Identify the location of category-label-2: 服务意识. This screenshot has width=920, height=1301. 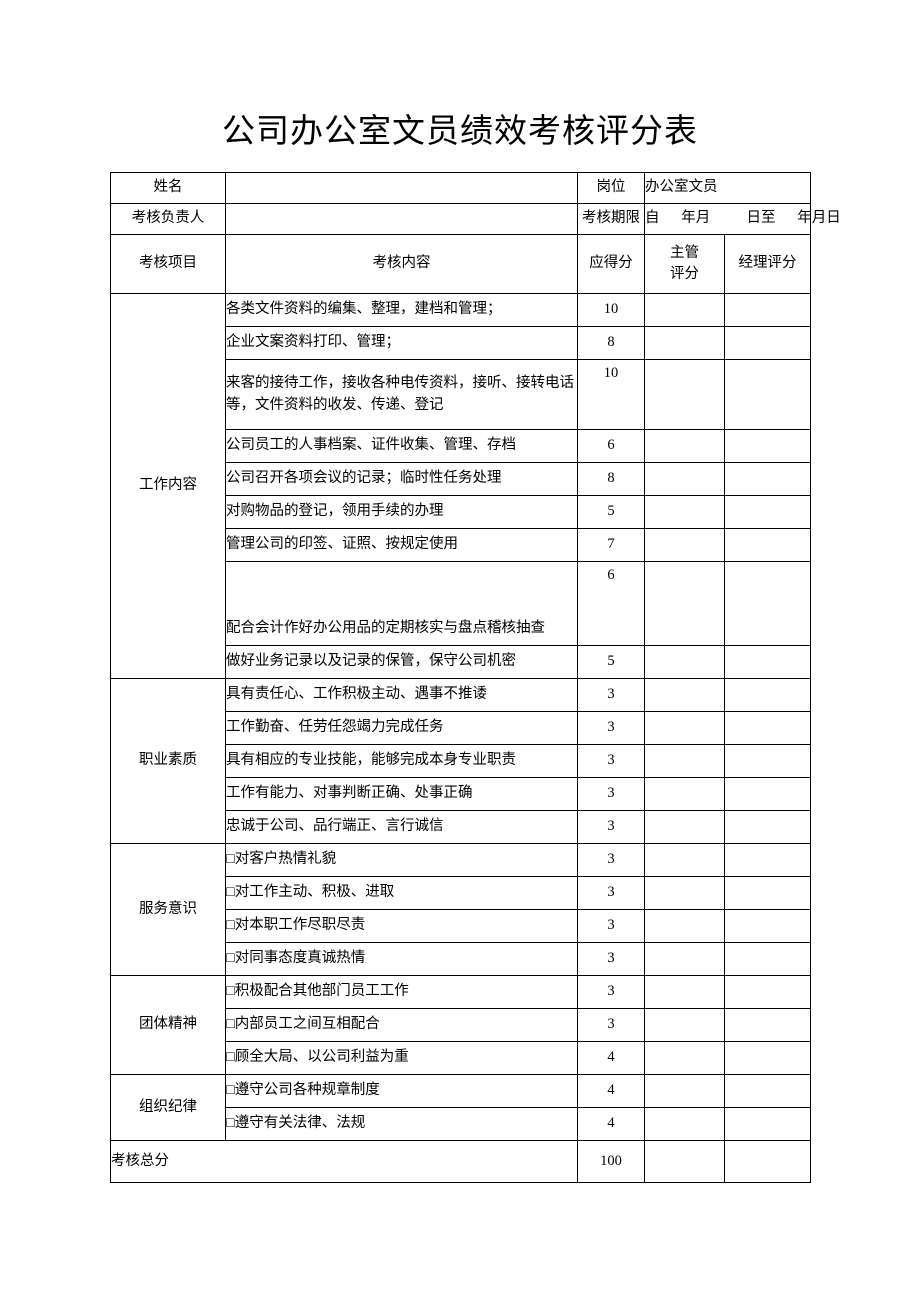
(168, 909).